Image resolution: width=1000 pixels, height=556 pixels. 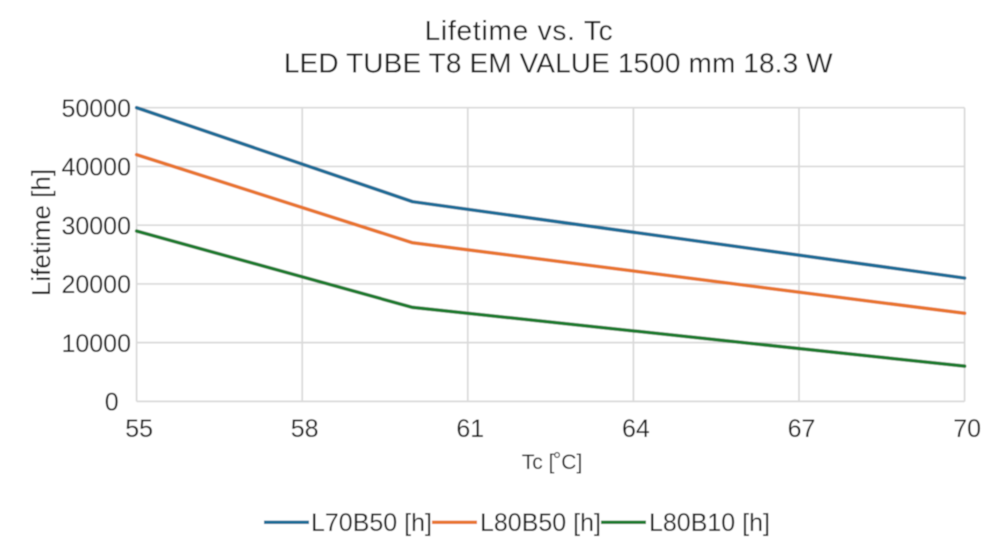 I want to click on svg-text: L80B50 [h], so click(x=540, y=523).